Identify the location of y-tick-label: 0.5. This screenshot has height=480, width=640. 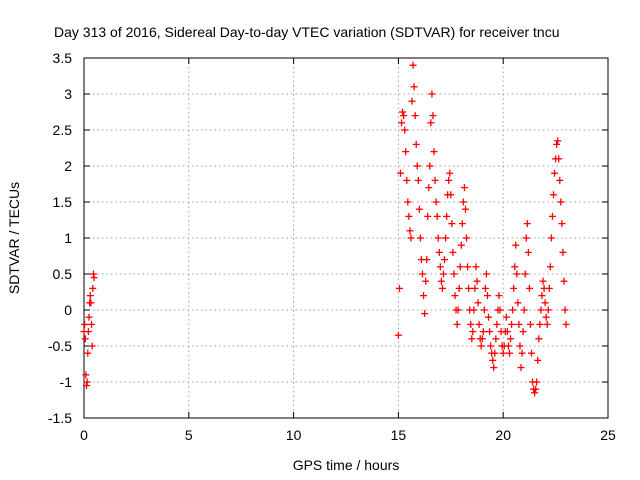
(63, 274).